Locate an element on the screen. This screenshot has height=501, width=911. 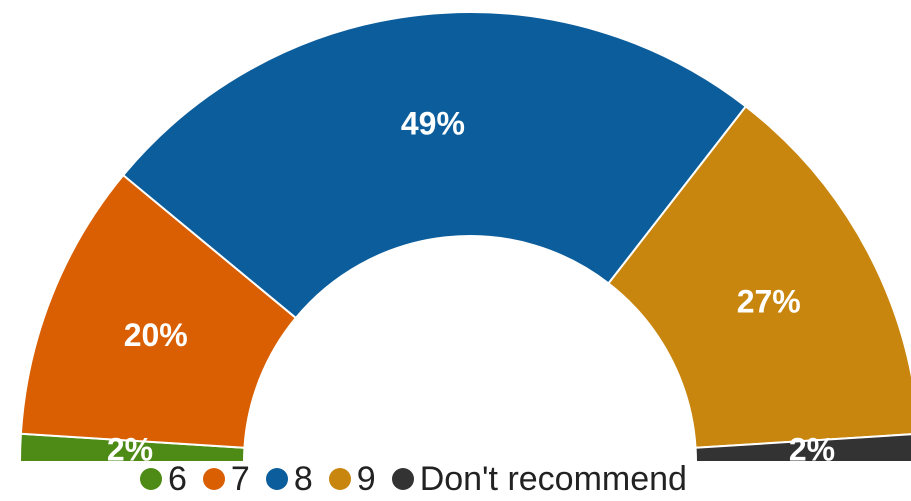
chart-legend: 6 7 8 9 Don't recommend is located at coordinates (421, 479).